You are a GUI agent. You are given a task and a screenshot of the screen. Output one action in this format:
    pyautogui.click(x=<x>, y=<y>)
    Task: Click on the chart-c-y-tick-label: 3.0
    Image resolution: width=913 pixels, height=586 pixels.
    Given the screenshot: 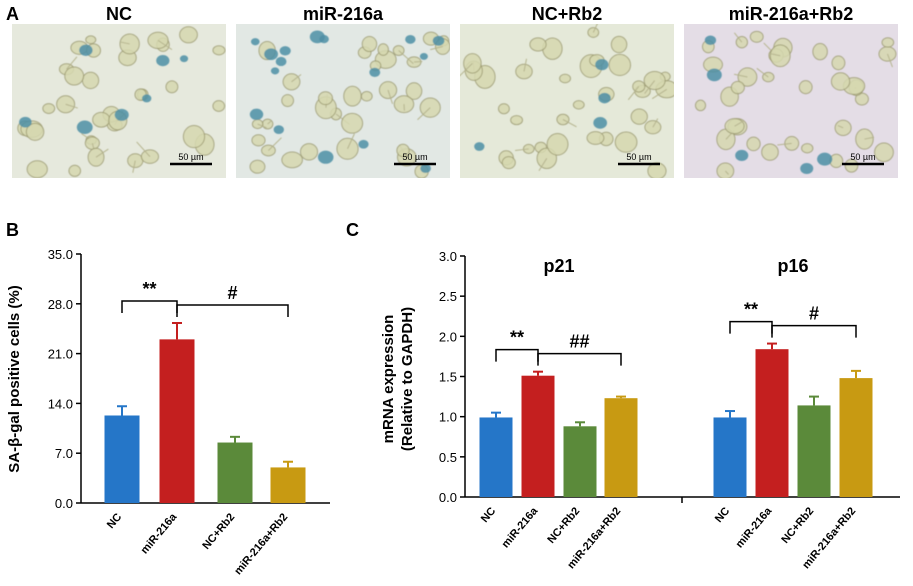 What is the action you would take?
    pyautogui.click(x=448, y=256)
    